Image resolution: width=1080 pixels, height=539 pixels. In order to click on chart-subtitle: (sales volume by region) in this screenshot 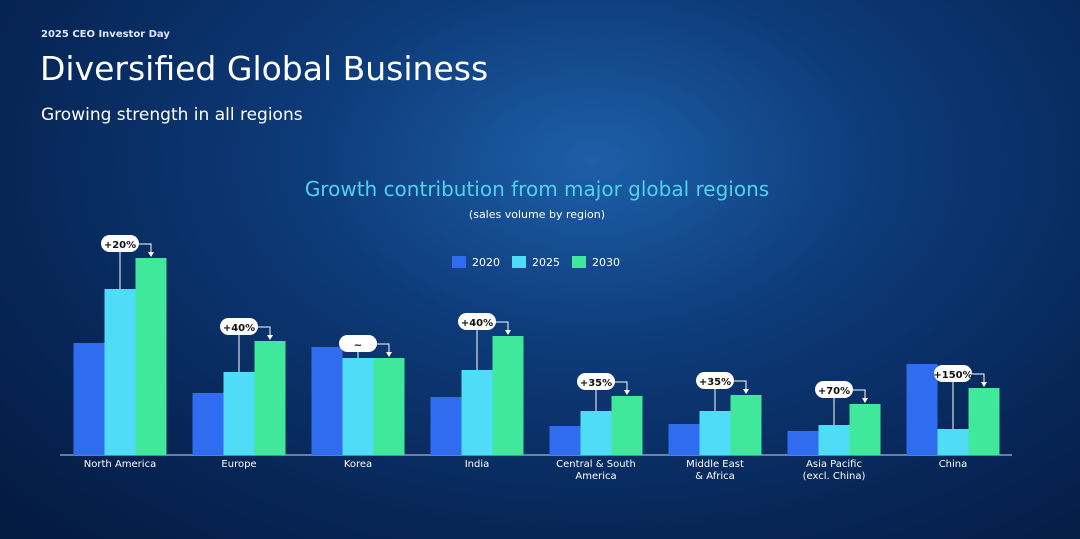, I will do `click(537, 214)`.